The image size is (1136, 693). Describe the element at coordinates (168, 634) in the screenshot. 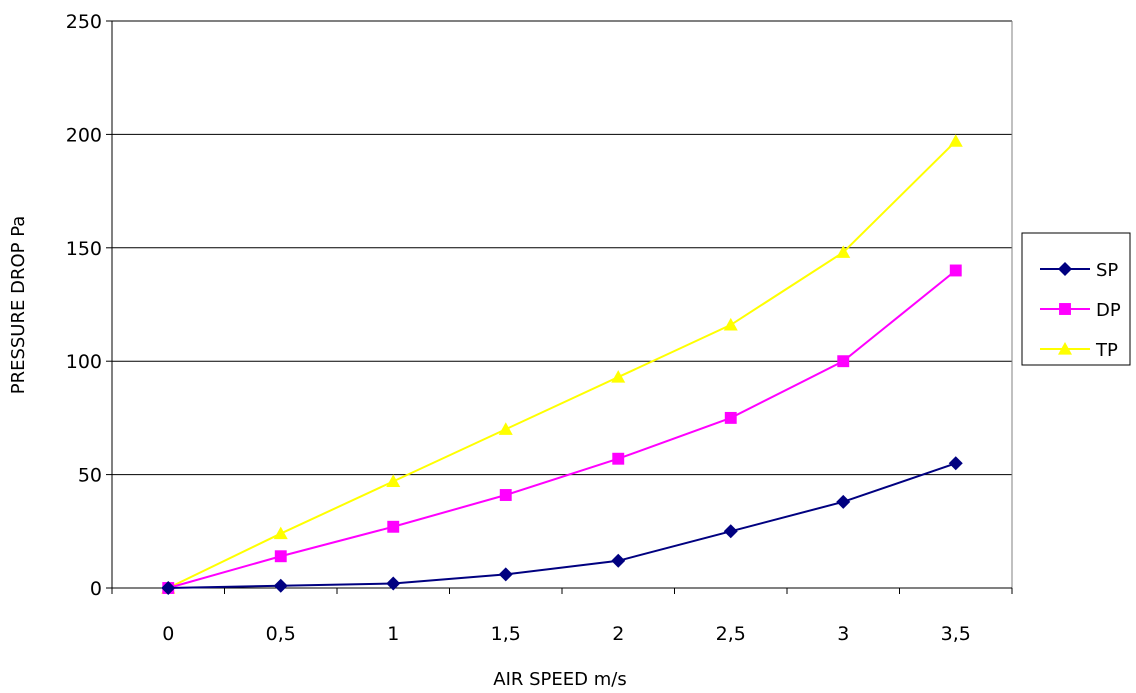

I see `x-tick-label: 0` at that location.